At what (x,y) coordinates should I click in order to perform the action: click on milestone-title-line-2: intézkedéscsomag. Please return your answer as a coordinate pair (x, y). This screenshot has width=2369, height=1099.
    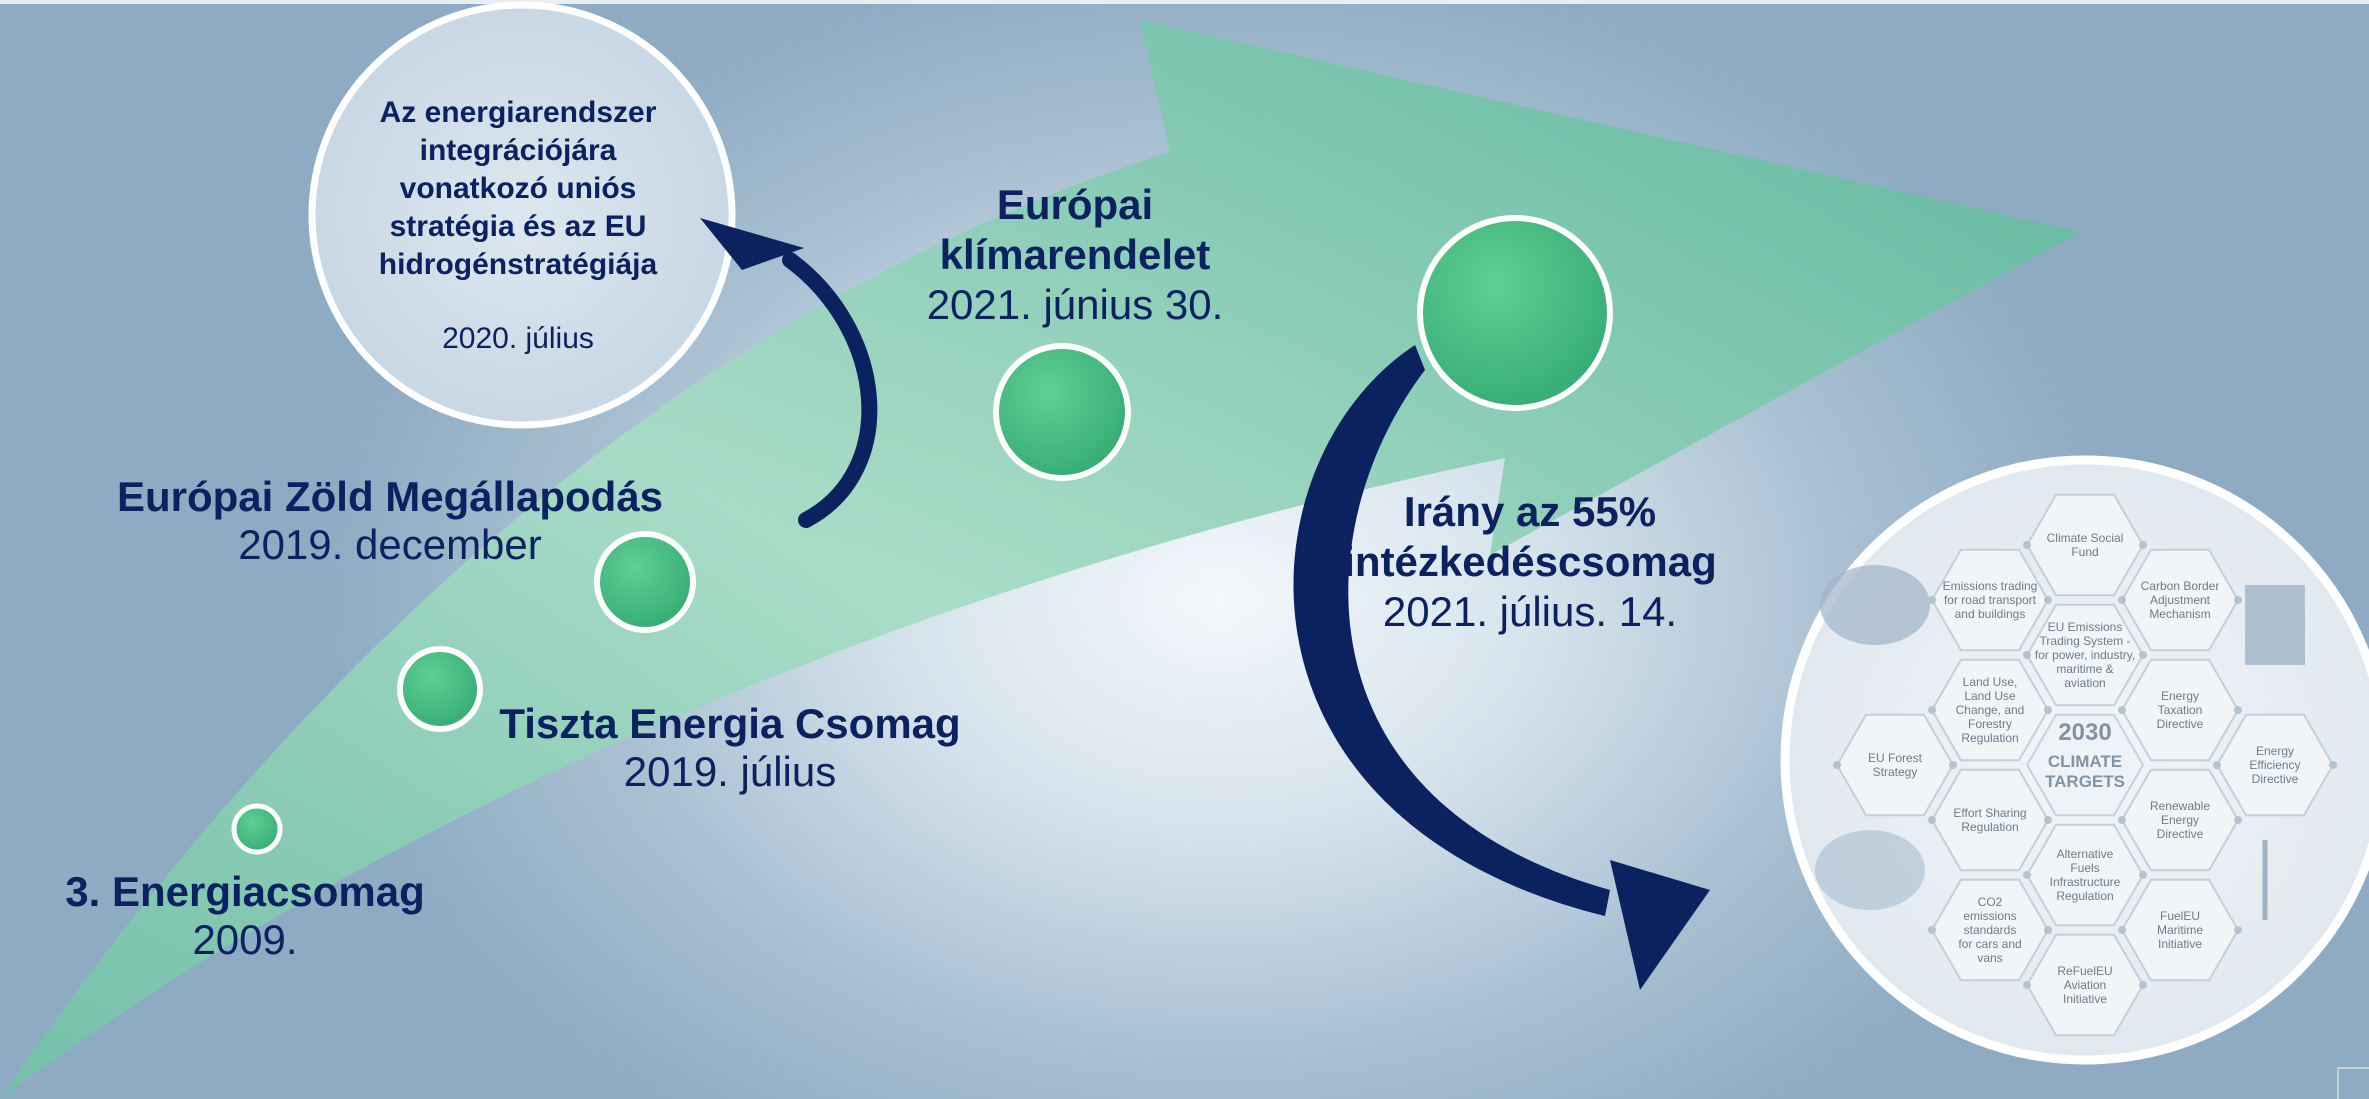
    Looking at the image, I should click on (1530, 561).